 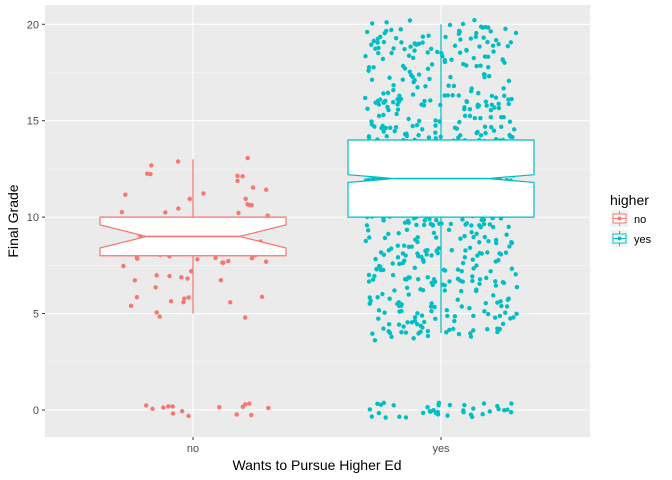 I want to click on x-tick-label: yes, so click(x=441, y=449).